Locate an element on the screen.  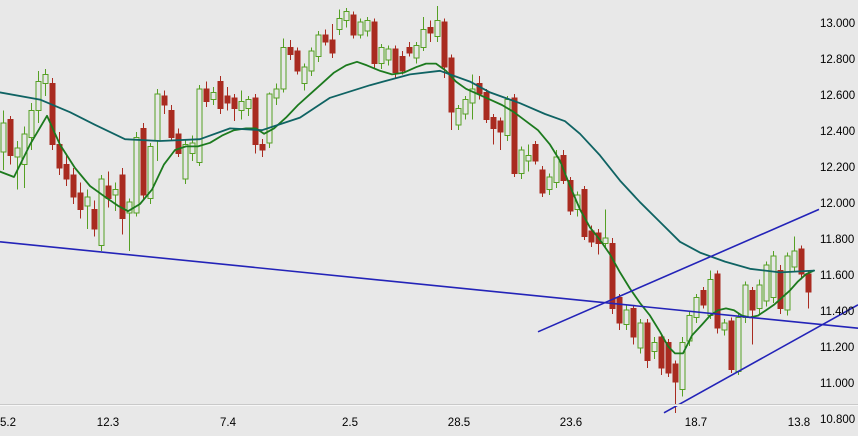
trendline-ascending-lower is located at coordinates (760, 359).